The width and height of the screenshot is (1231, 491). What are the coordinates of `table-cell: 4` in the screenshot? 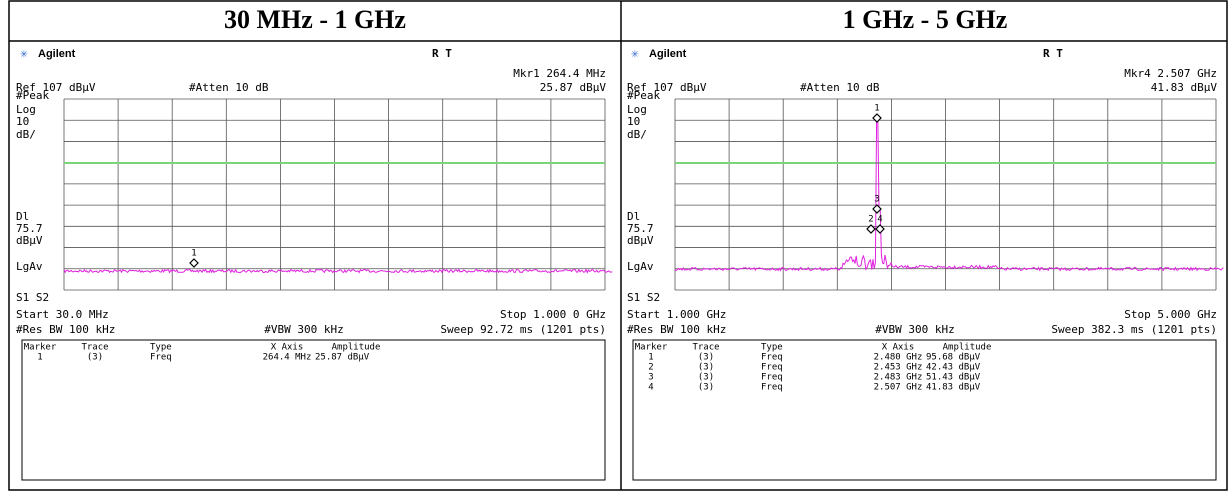 It's located at (650, 388).